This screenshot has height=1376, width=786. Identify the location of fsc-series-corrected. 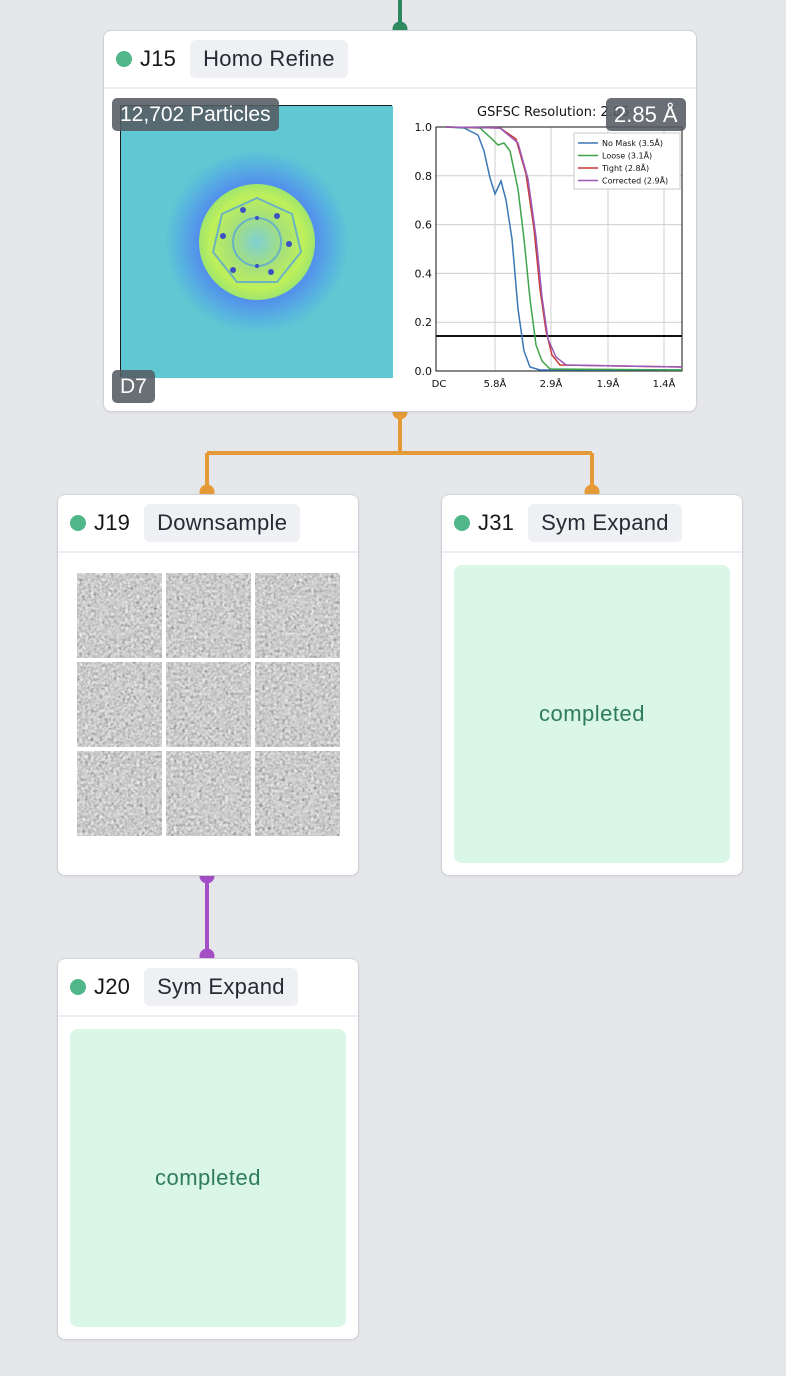
(564, 247).